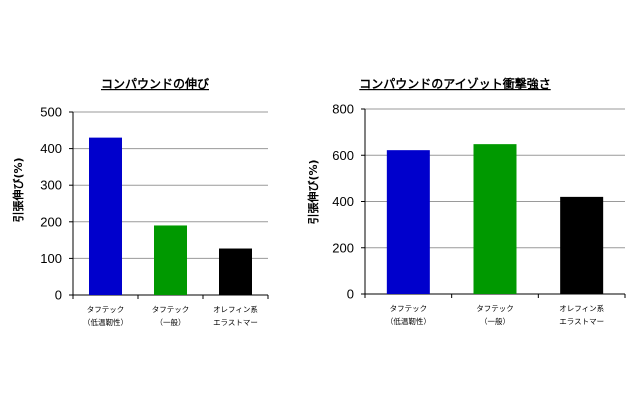 The image size is (640, 400). Describe the element at coordinates (454, 83) in the screenshot. I see `chart-title: コンパウンドのアイゾット衝撃強さ` at that location.